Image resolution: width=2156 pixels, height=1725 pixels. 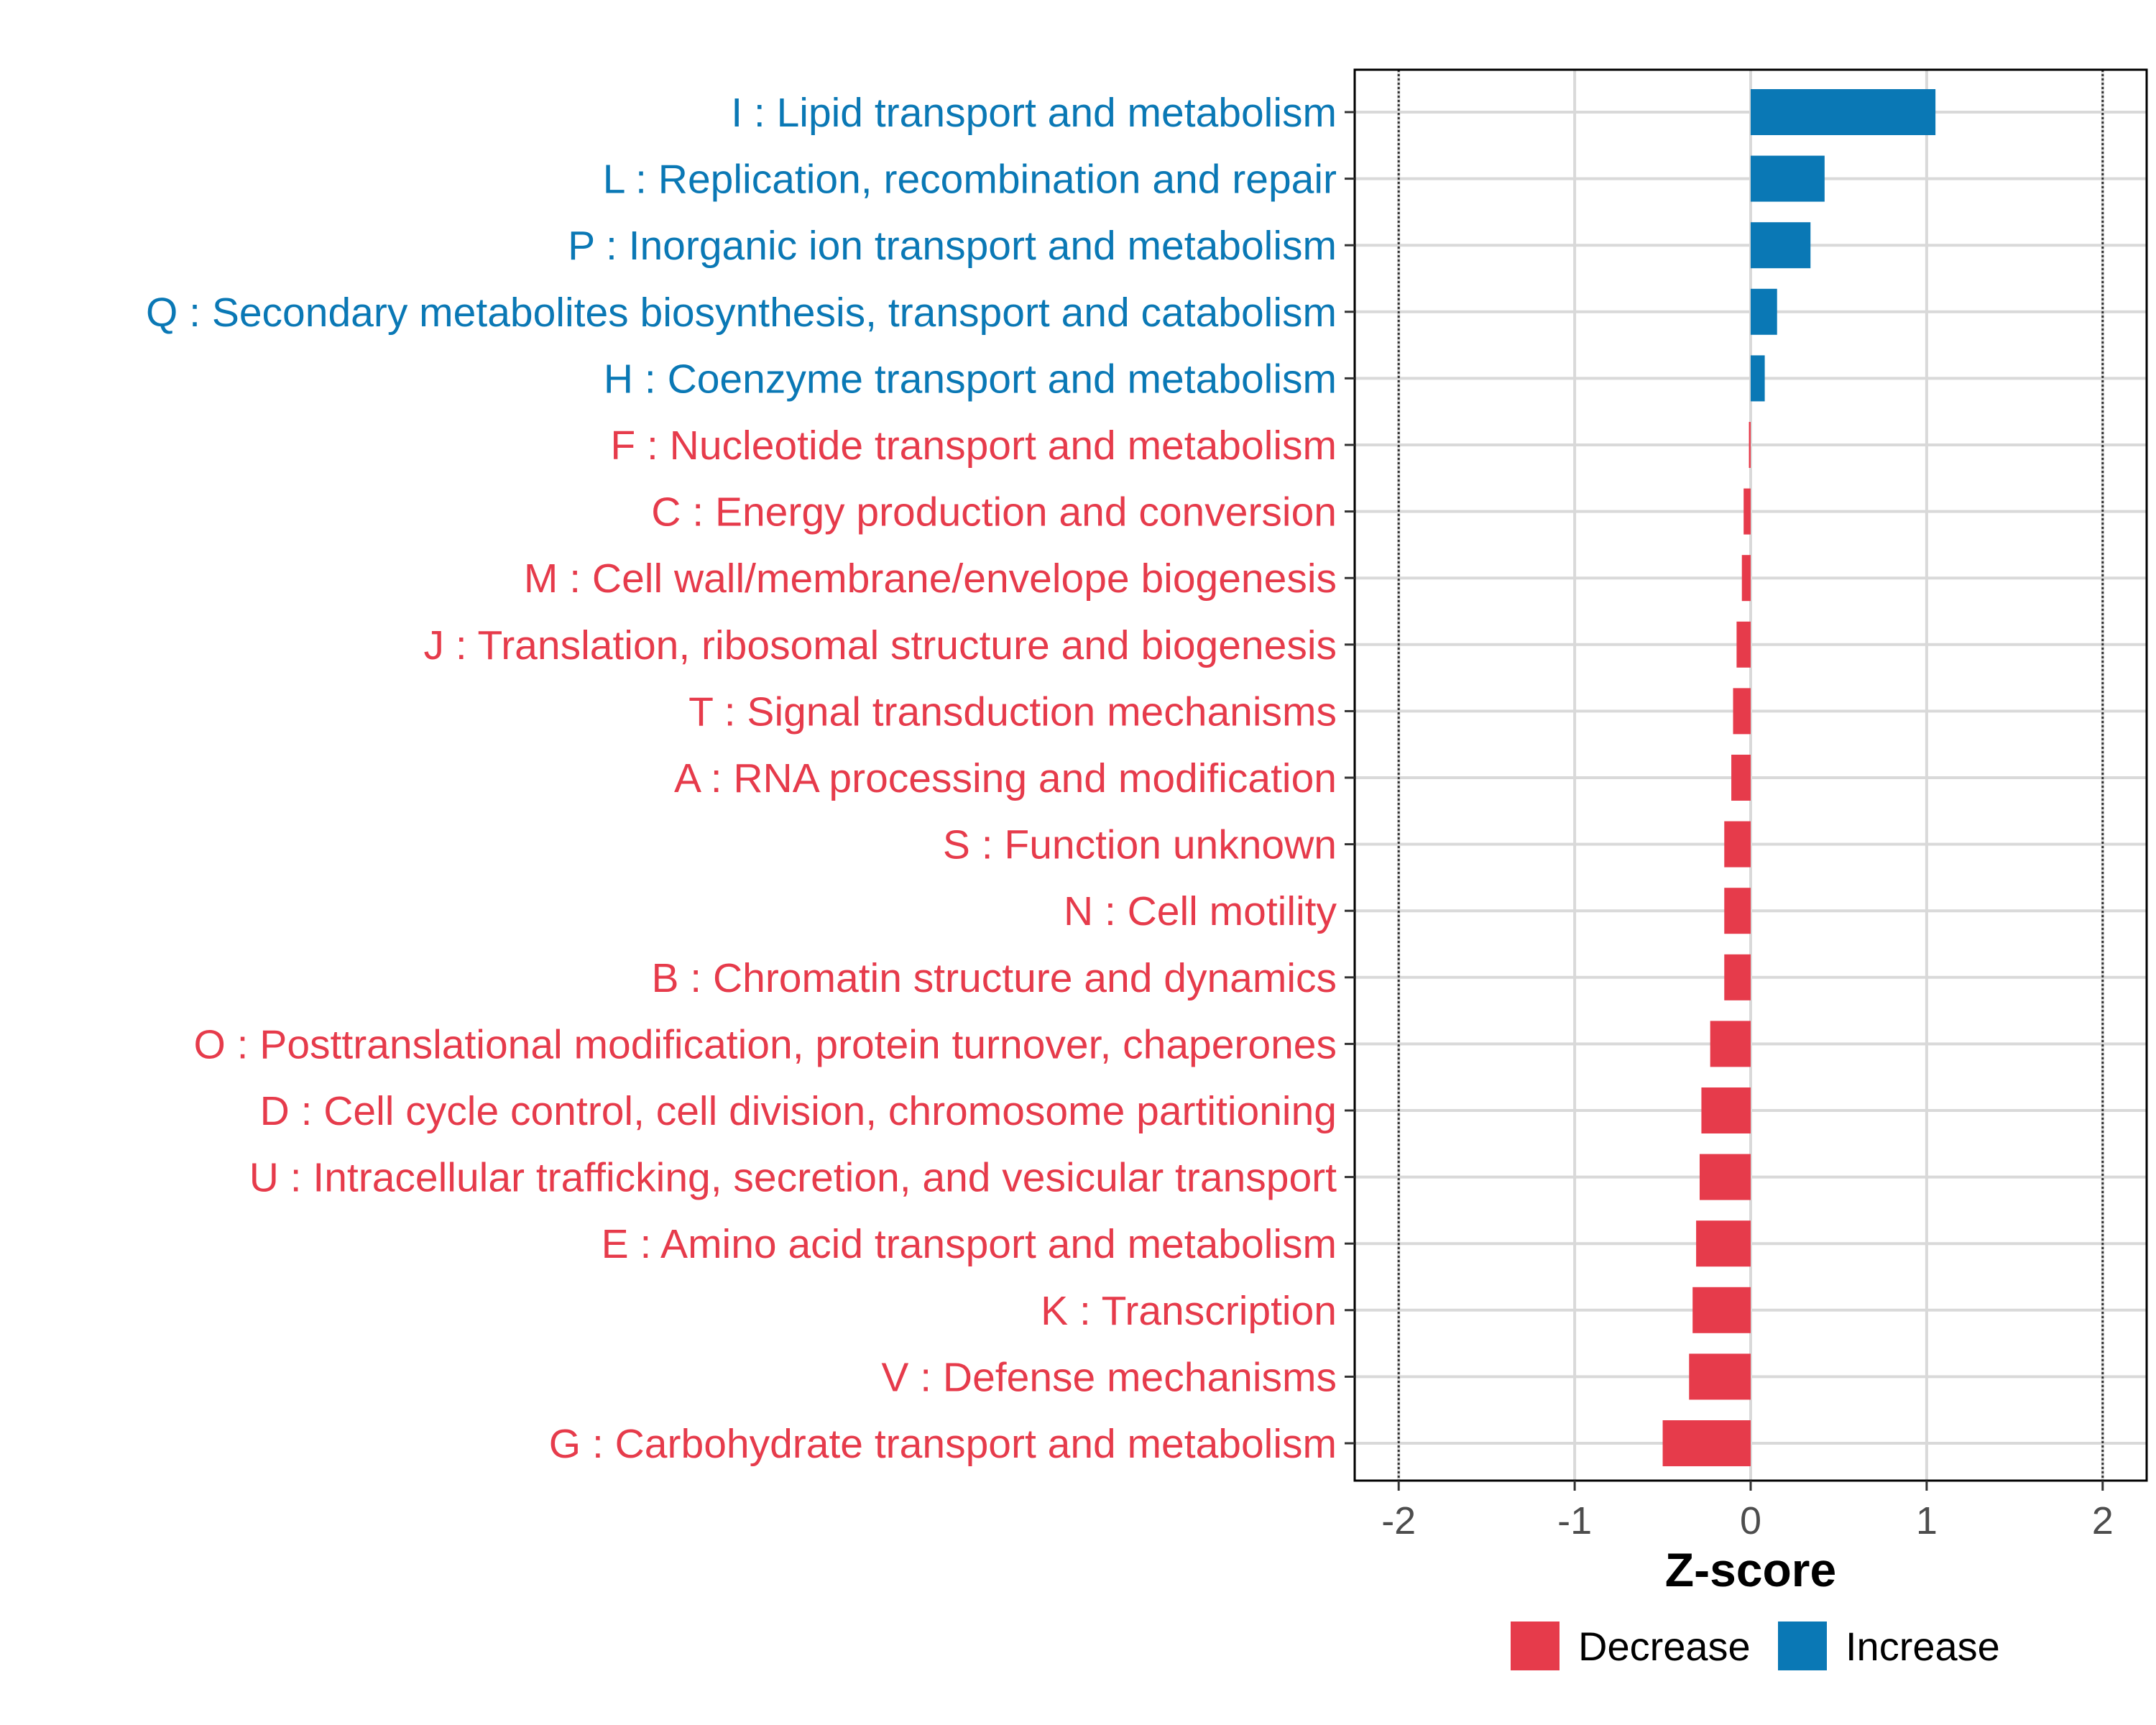 I want to click on category-label: F : Nucleotide transport and metabolism, so click(x=974, y=446).